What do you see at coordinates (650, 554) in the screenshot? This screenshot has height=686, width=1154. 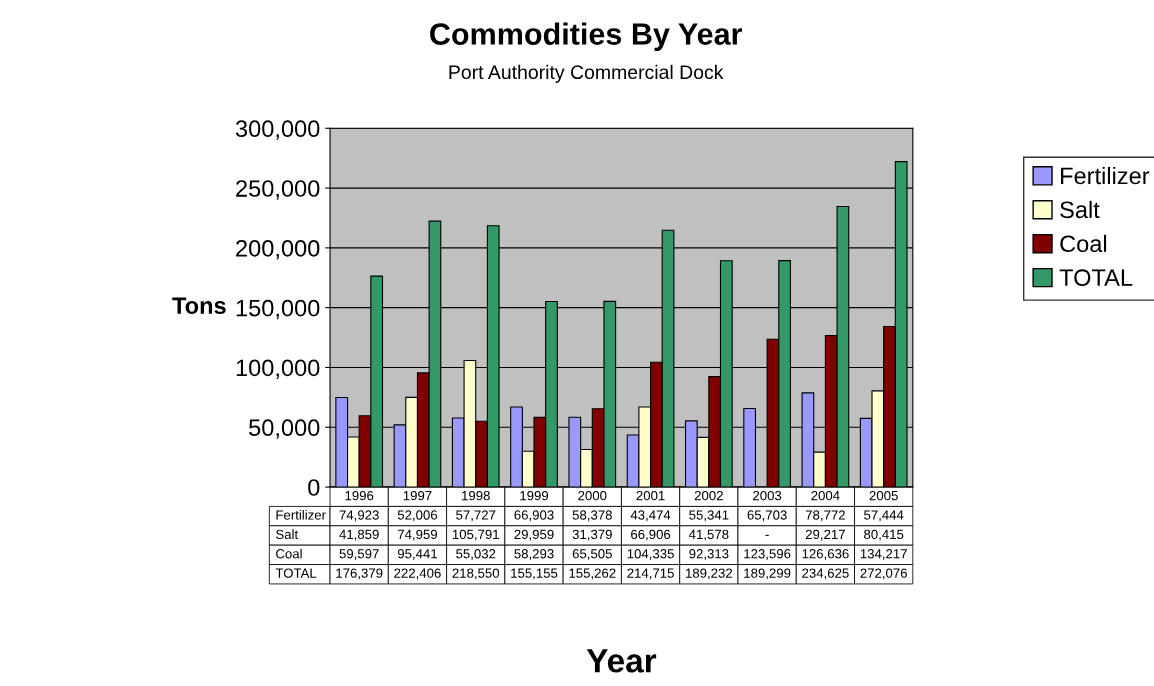 I see `data-label: 104,335` at bounding box center [650, 554].